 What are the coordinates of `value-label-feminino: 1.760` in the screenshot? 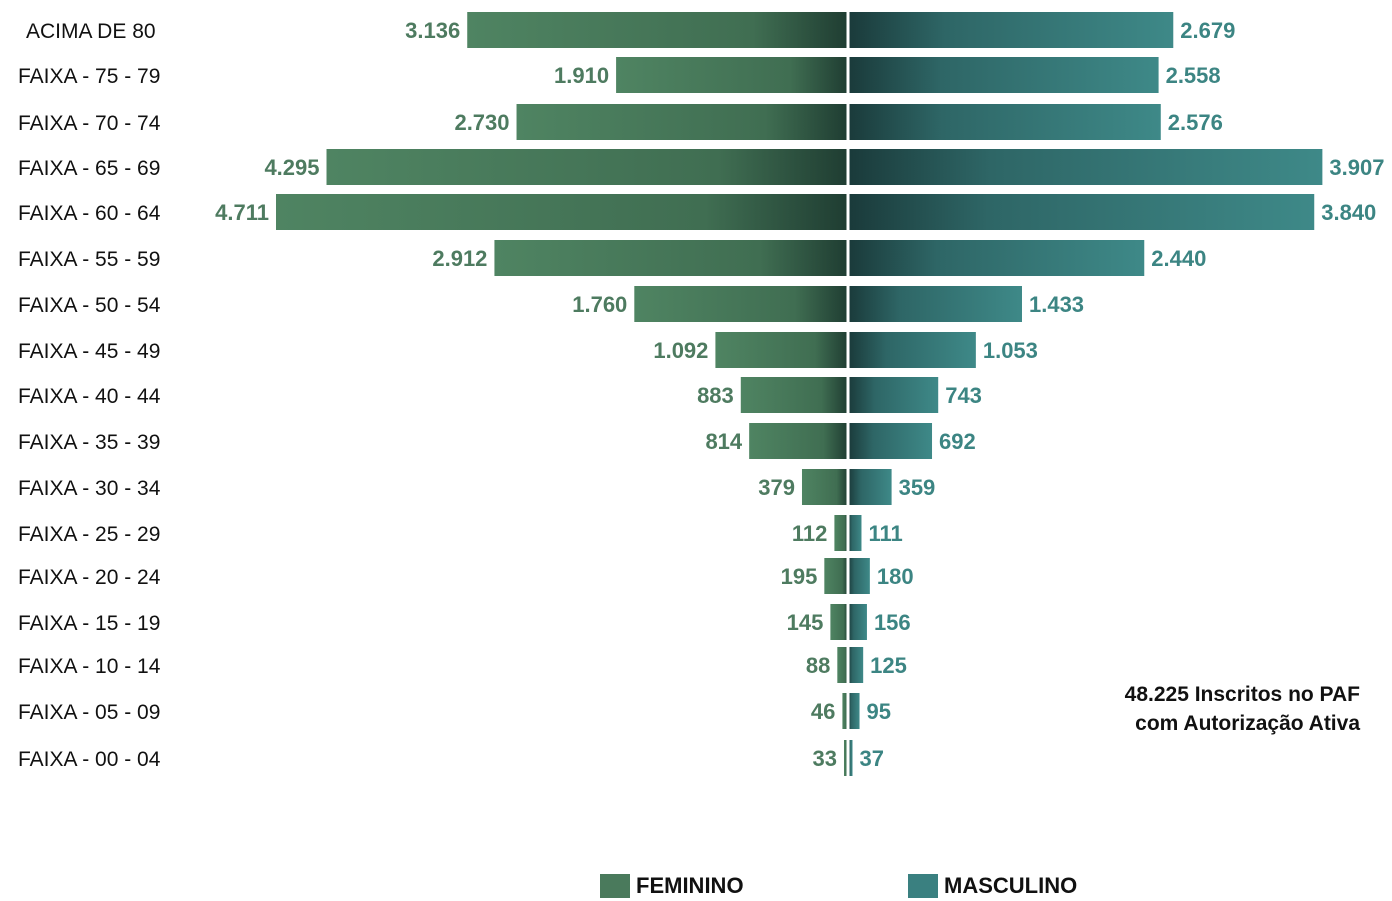 It's located at (599, 304).